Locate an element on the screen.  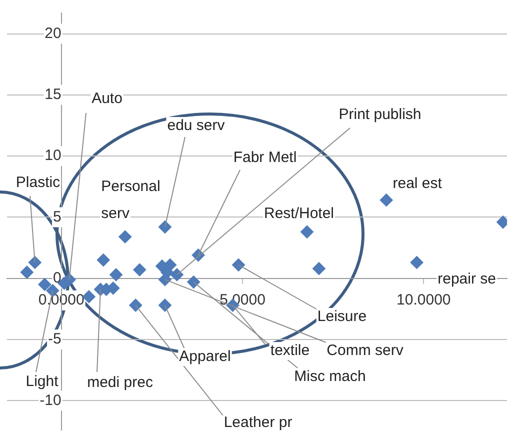
y-tick-label: 0 is located at coordinates (57, 278).